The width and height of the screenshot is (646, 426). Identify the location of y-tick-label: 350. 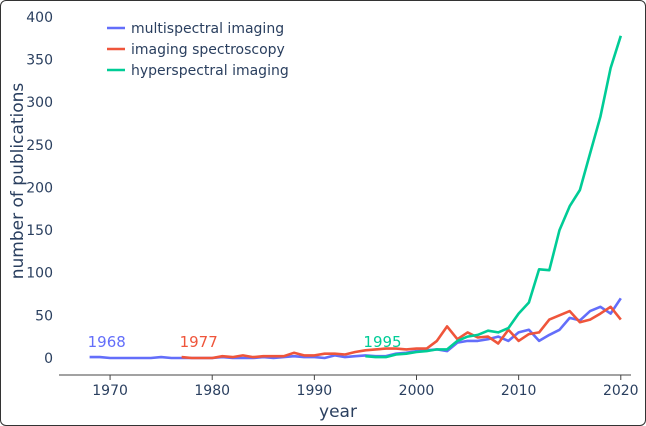
(39, 61).